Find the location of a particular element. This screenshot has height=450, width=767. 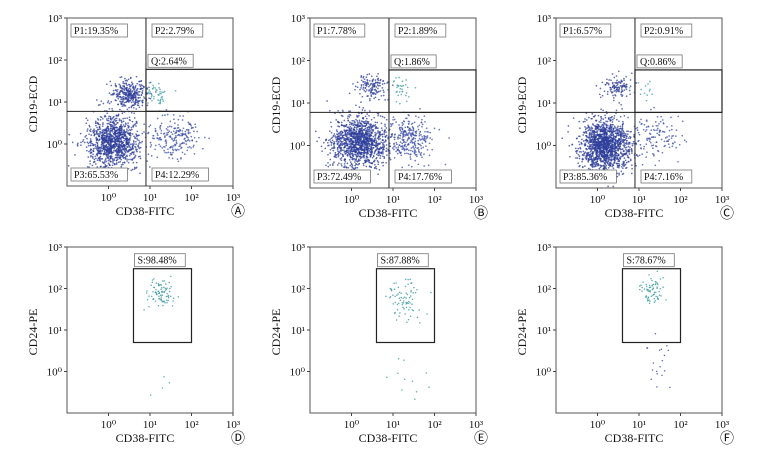

plot-frame is located at coordinates (150, 102).